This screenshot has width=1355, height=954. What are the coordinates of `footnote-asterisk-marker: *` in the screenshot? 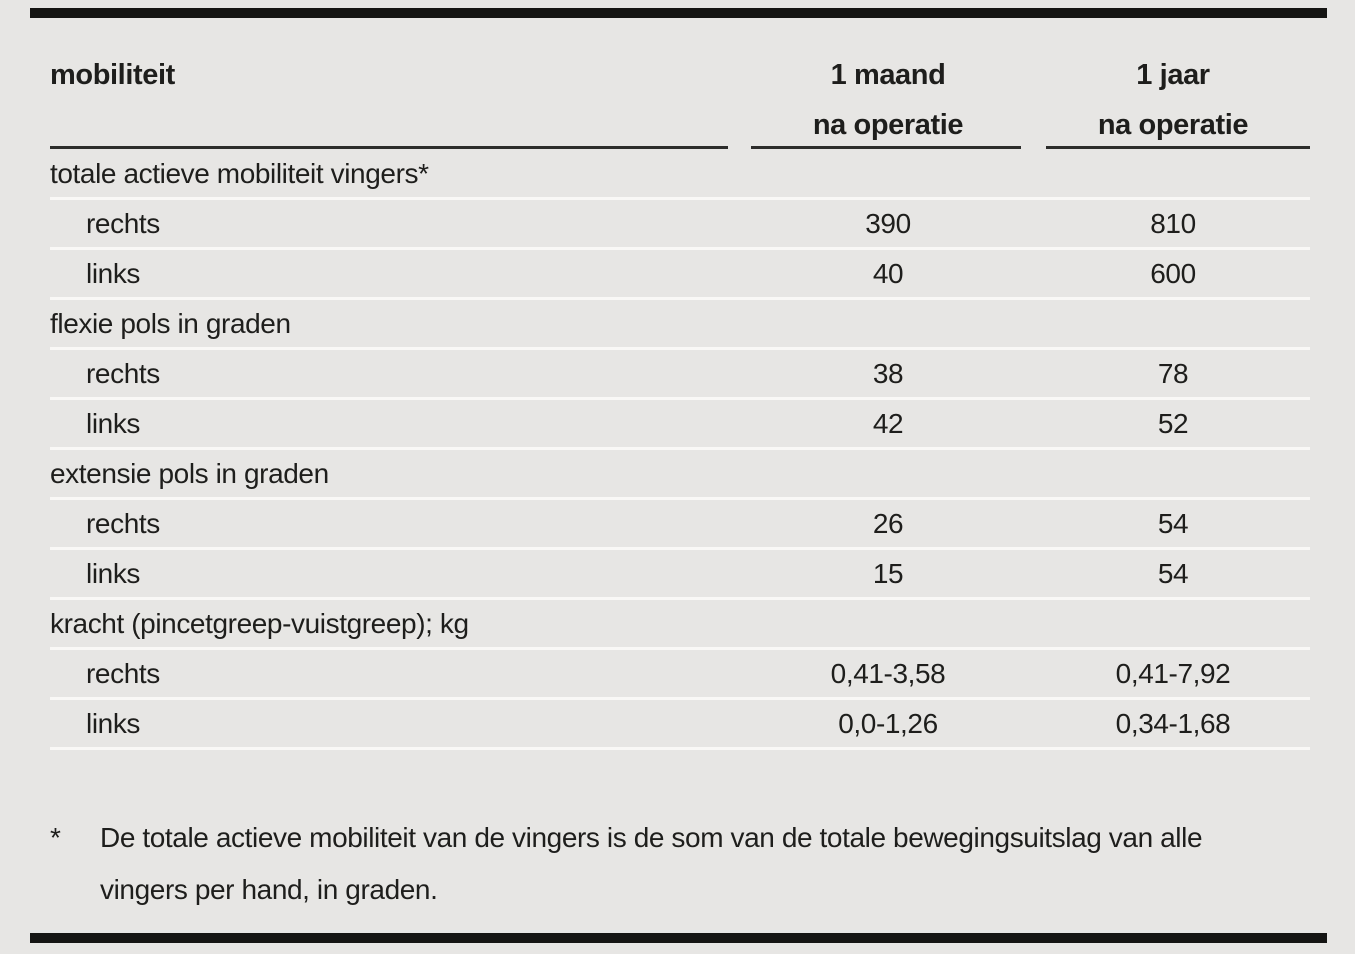 It's located at (55, 837).